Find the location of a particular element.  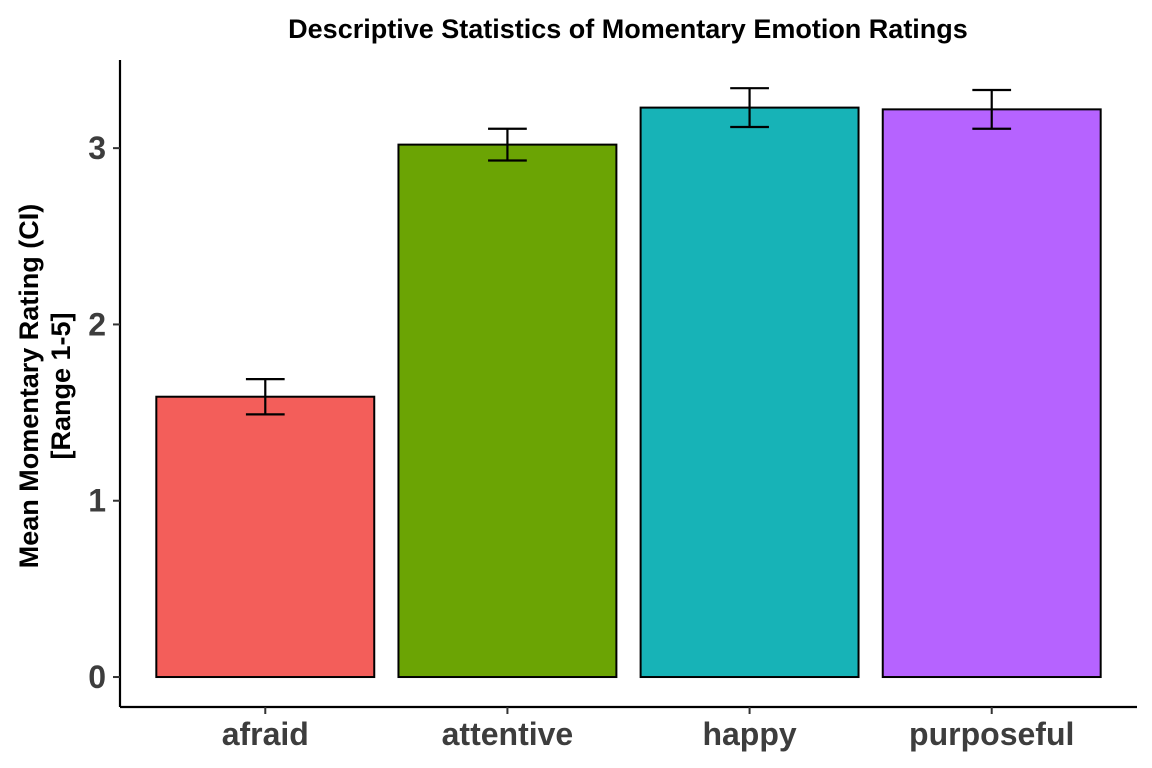

error-bar-purposeful is located at coordinates (992, 109).